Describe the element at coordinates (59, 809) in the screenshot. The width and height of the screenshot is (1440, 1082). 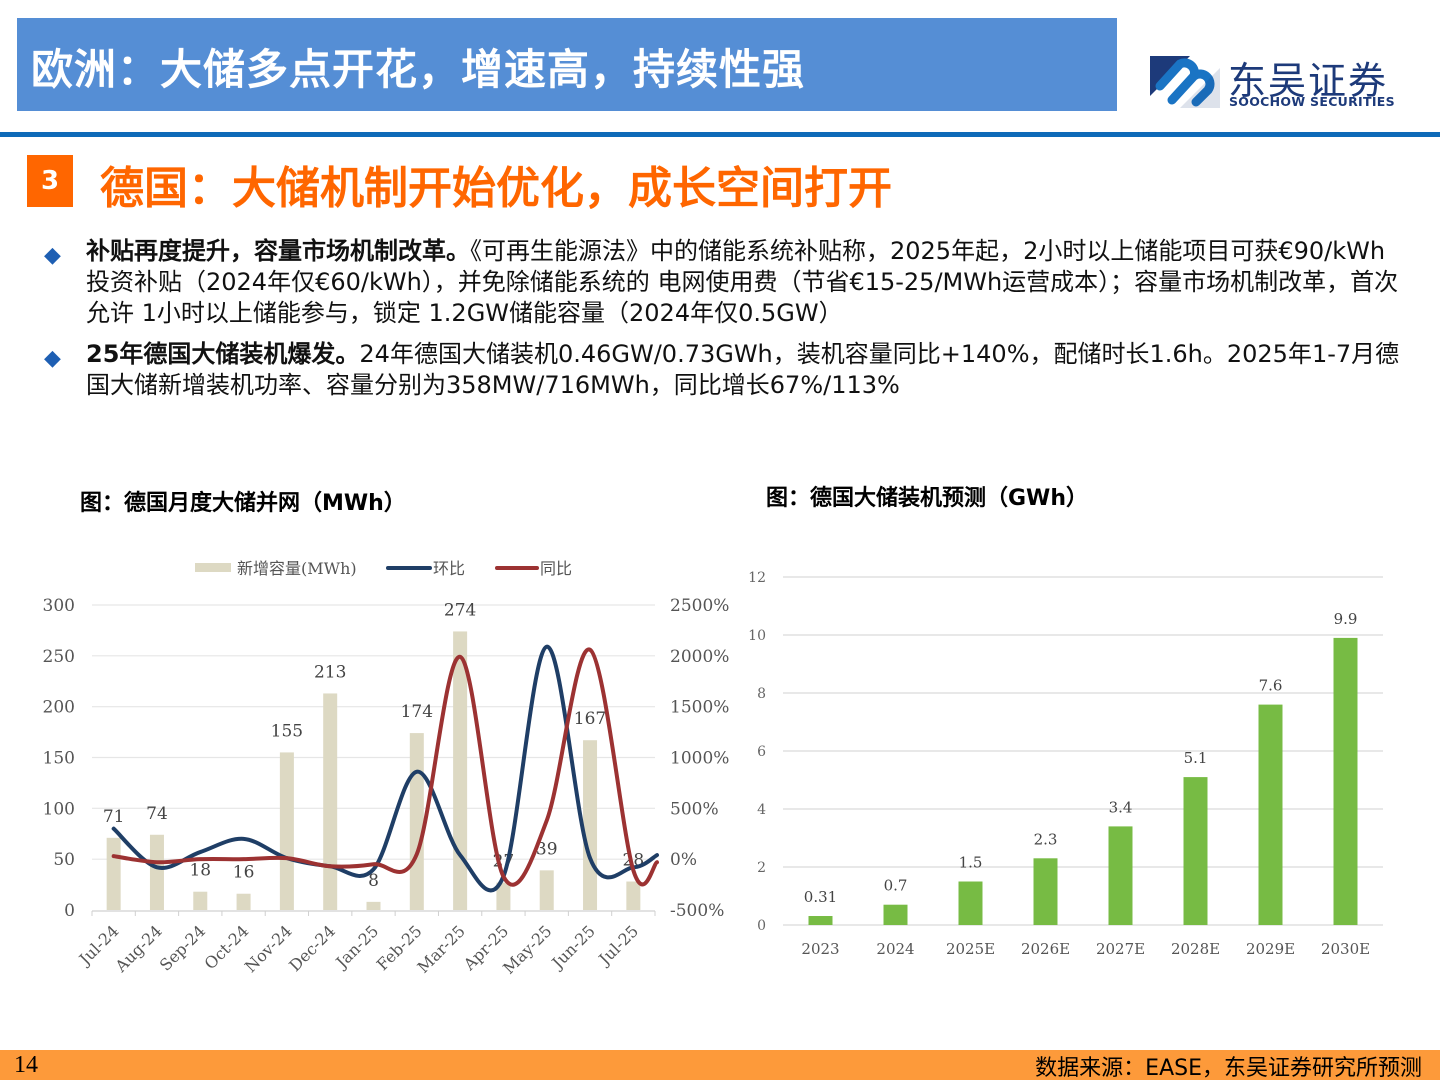
I see `svg-text: 100` at that location.